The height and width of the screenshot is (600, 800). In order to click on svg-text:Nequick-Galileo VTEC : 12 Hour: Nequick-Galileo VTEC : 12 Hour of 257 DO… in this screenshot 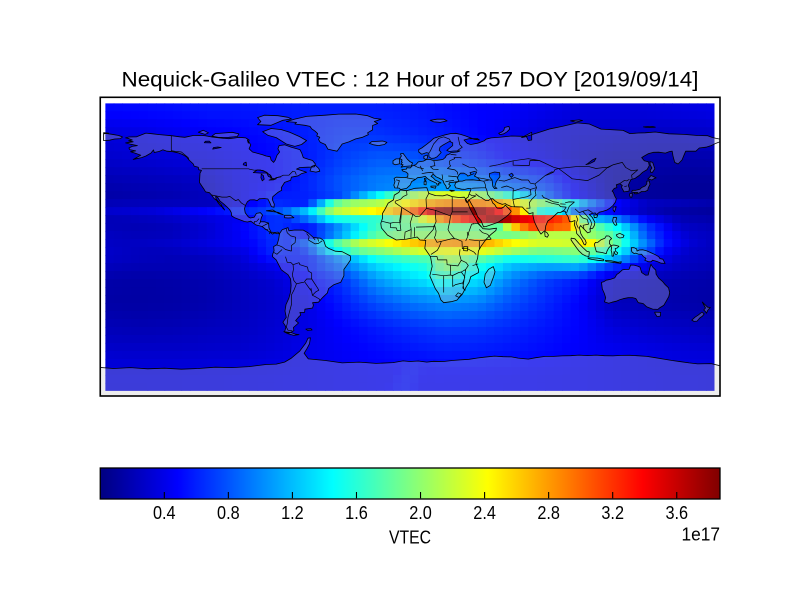, I will do `click(410, 80)`.